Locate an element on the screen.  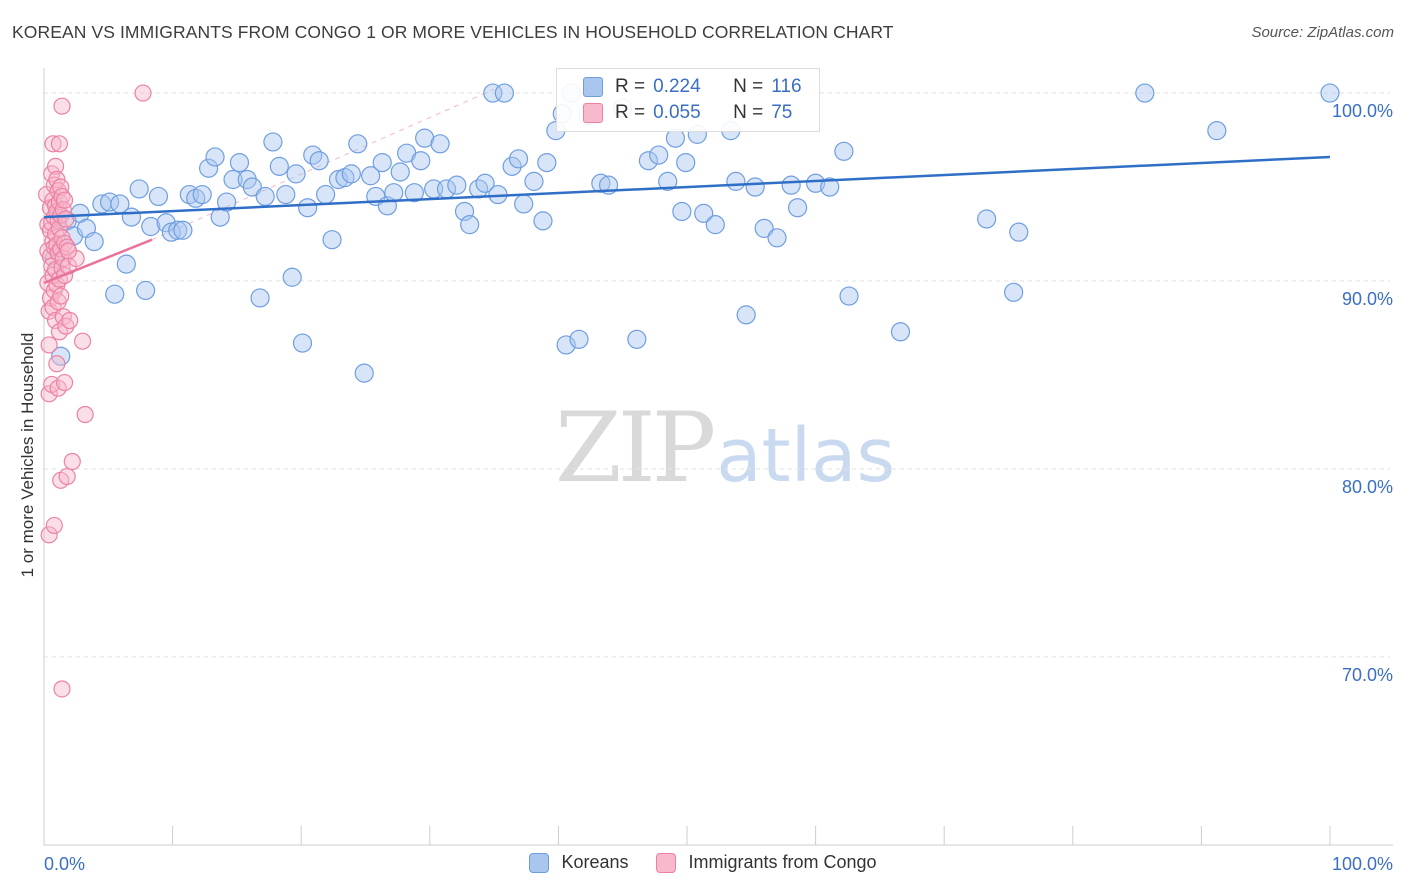
stats-legend: R = 0.224 N = 116 R = 0.055 N = 75 is located at coordinates (688, 100).